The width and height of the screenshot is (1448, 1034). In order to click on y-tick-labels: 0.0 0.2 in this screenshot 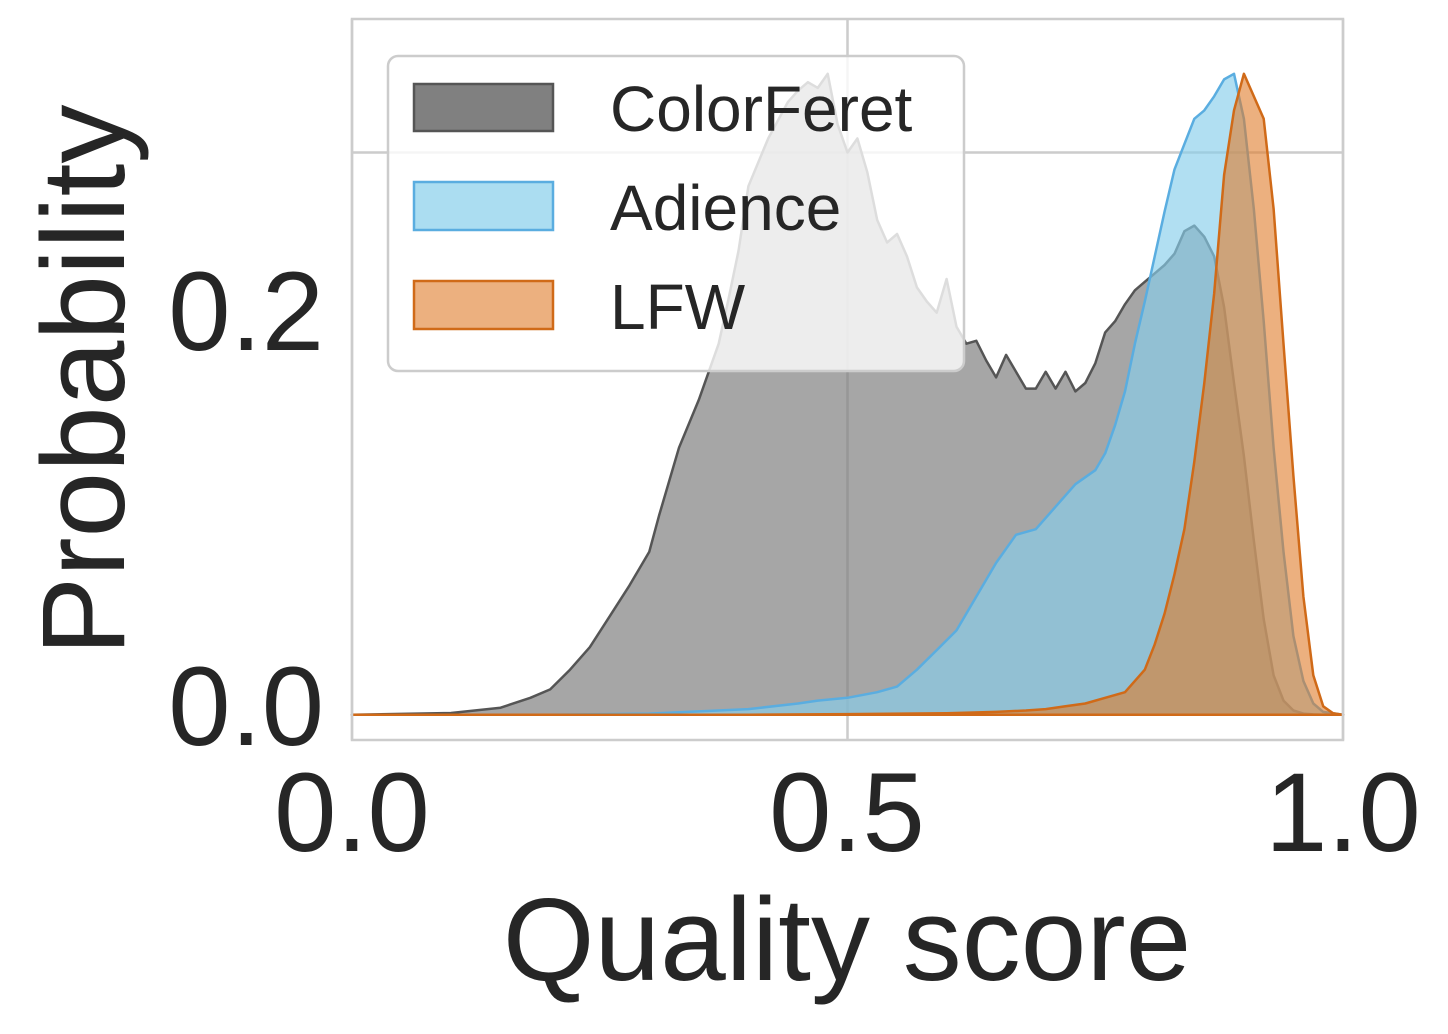, I will do `click(246, 509)`.